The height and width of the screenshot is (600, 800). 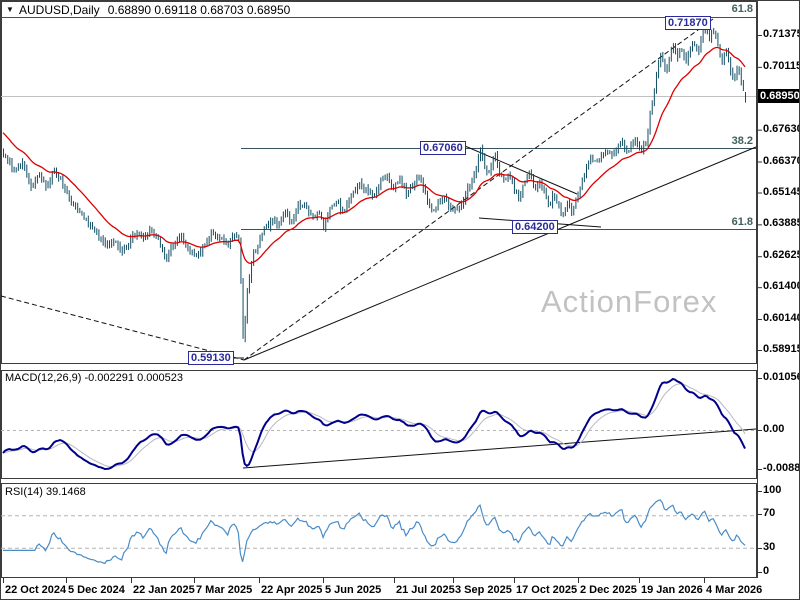 What do you see at coordinates (781, 34) in the screenshot?
I see `price-tick-label: 0.71375` at bounding box center [781, 34].